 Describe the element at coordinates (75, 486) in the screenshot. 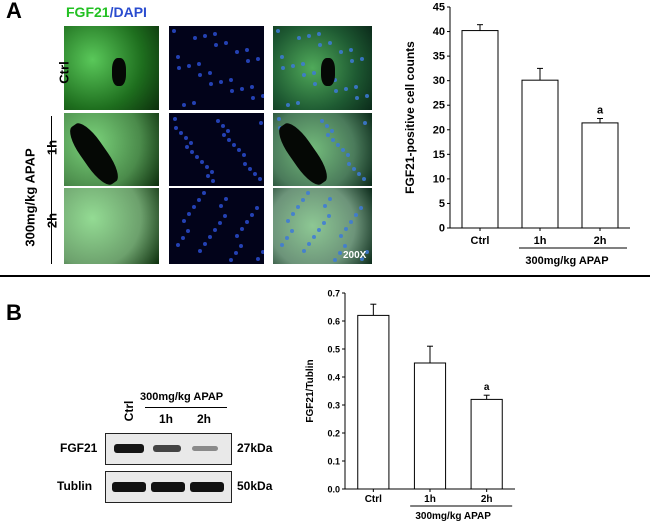

I see `blot-row-tublin: Tublin` at that location.